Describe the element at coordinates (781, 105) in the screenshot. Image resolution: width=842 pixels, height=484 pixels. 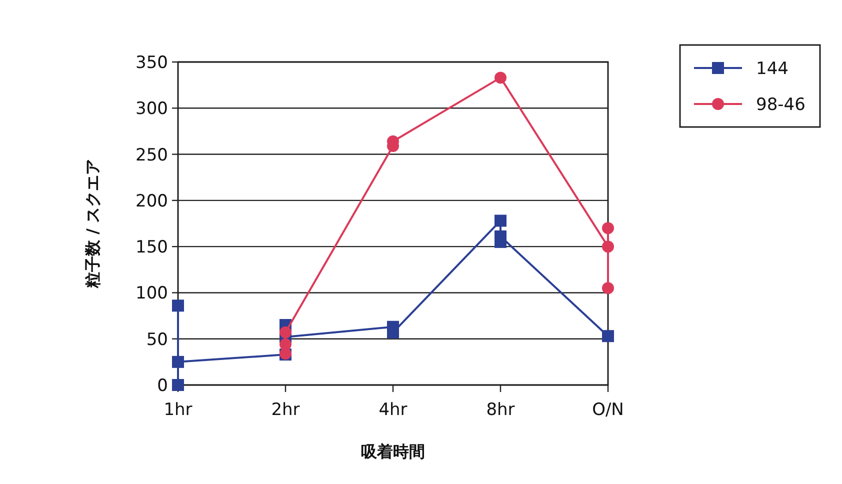
I see `legend-label: 98-46` at that location.